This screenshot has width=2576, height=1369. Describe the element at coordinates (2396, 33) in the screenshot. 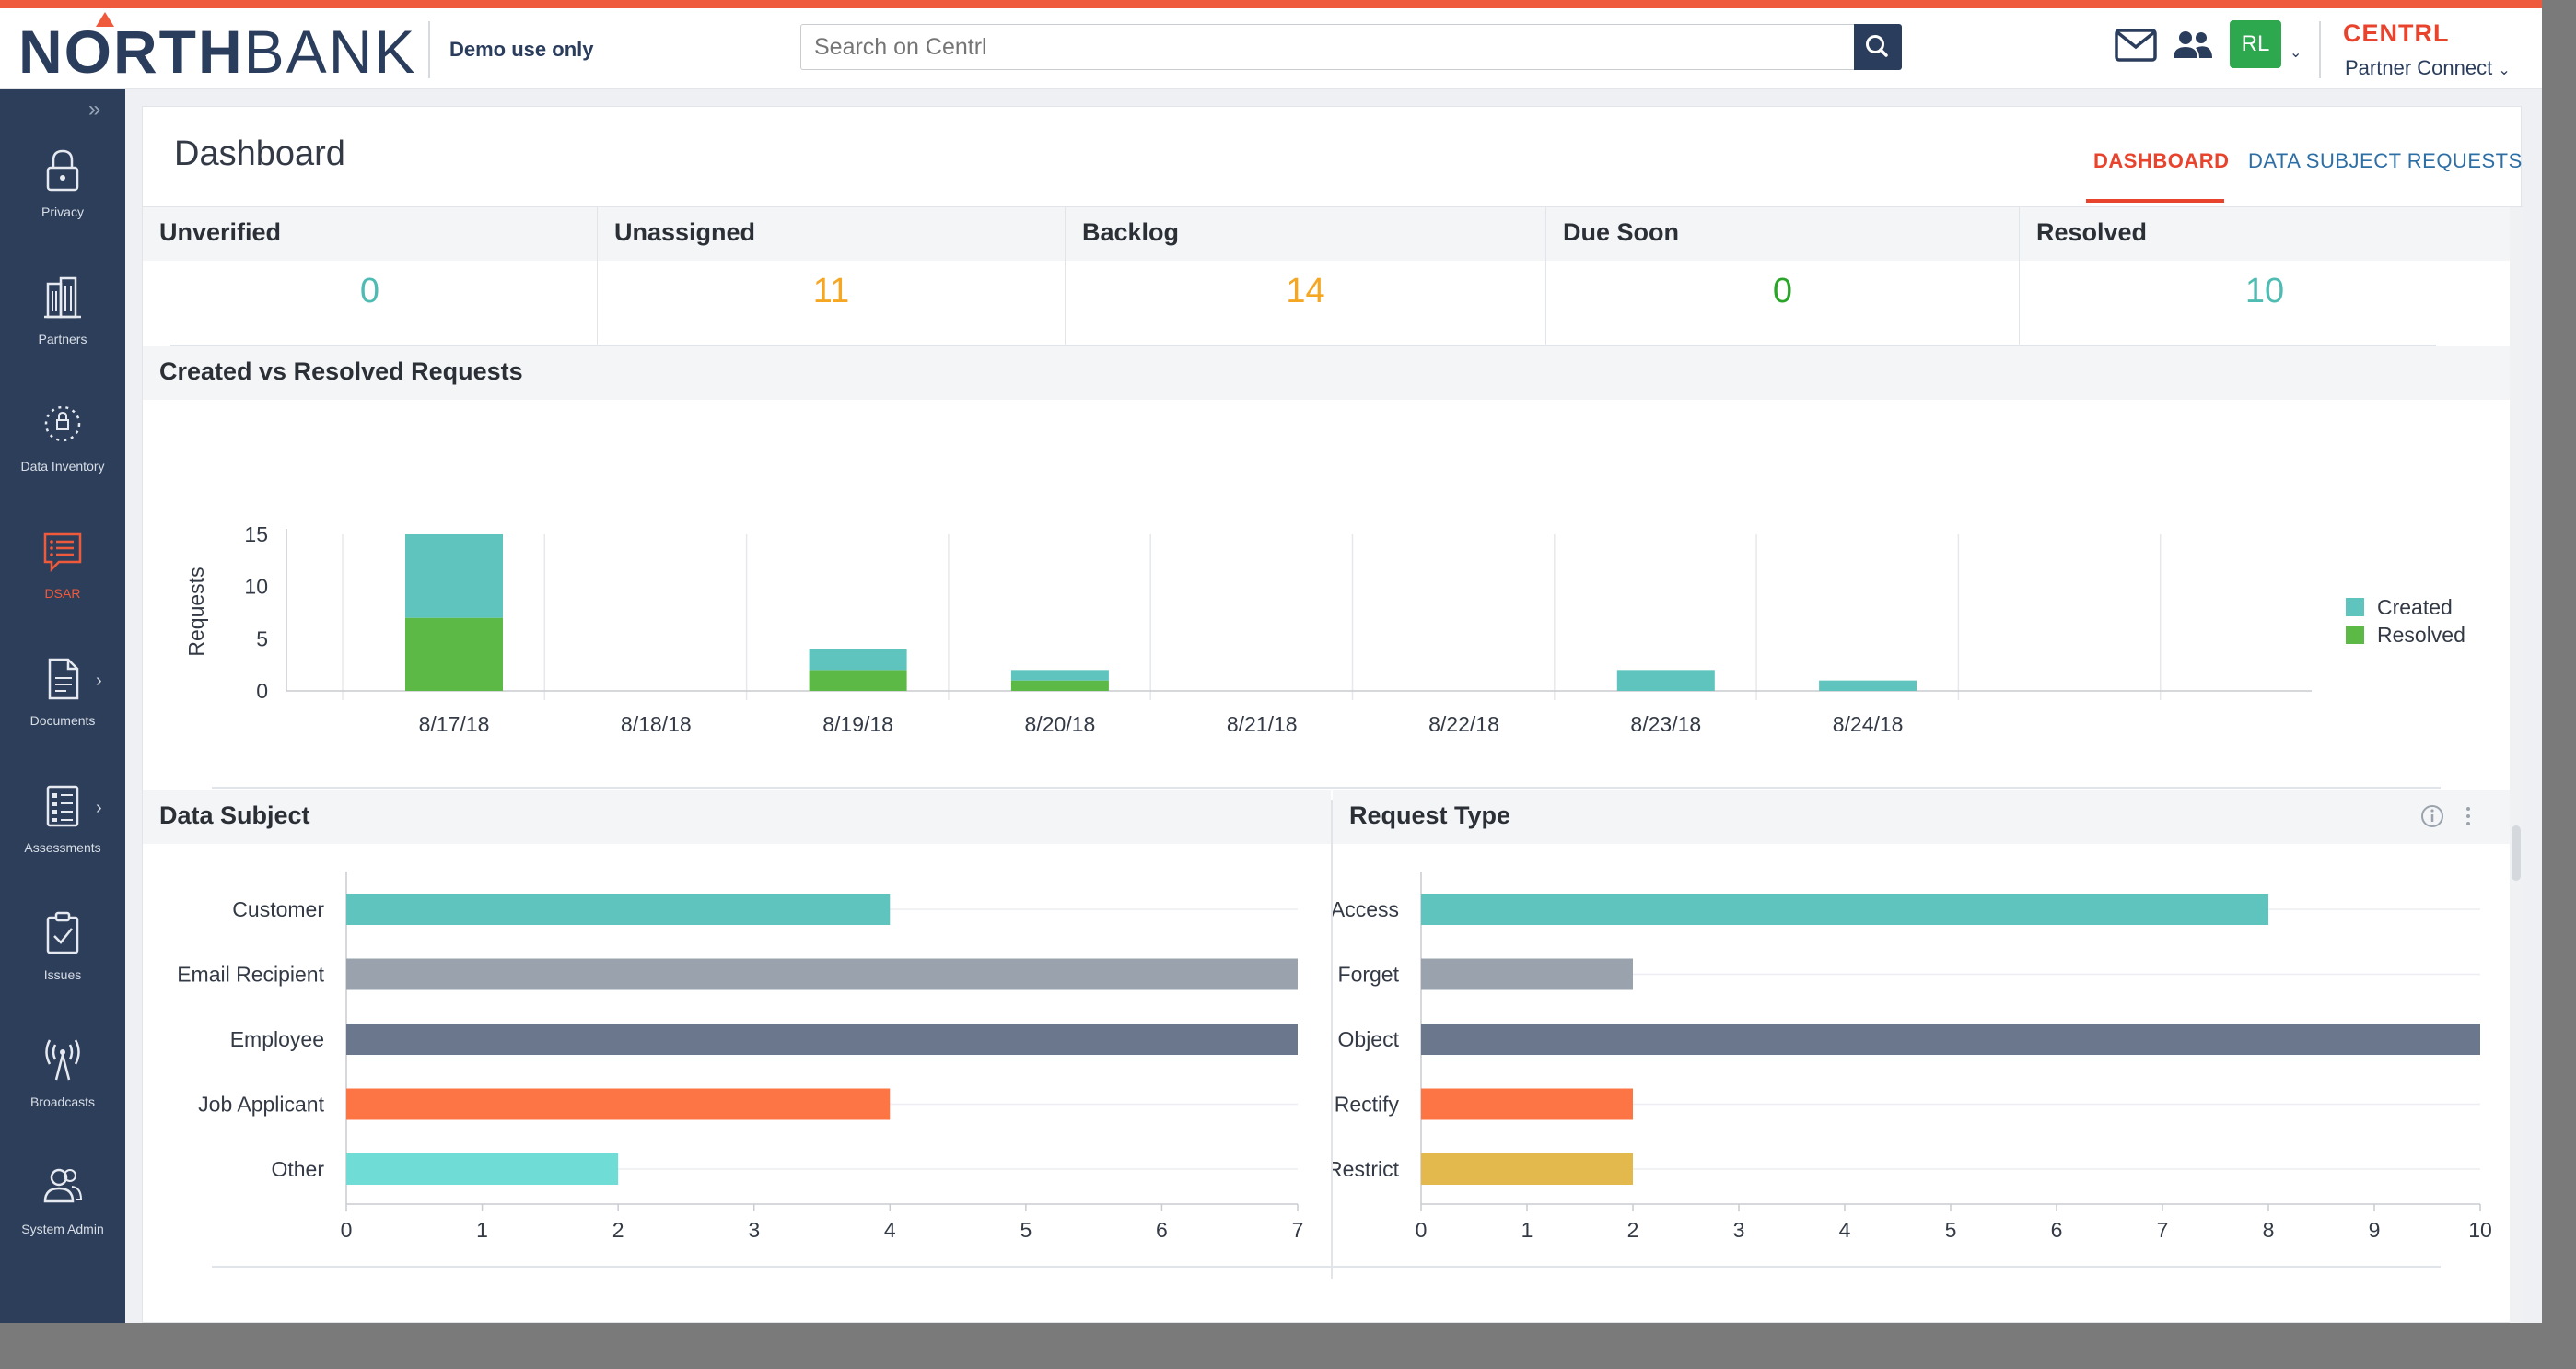

I see `centrl-brand: CENTRL` at that location.